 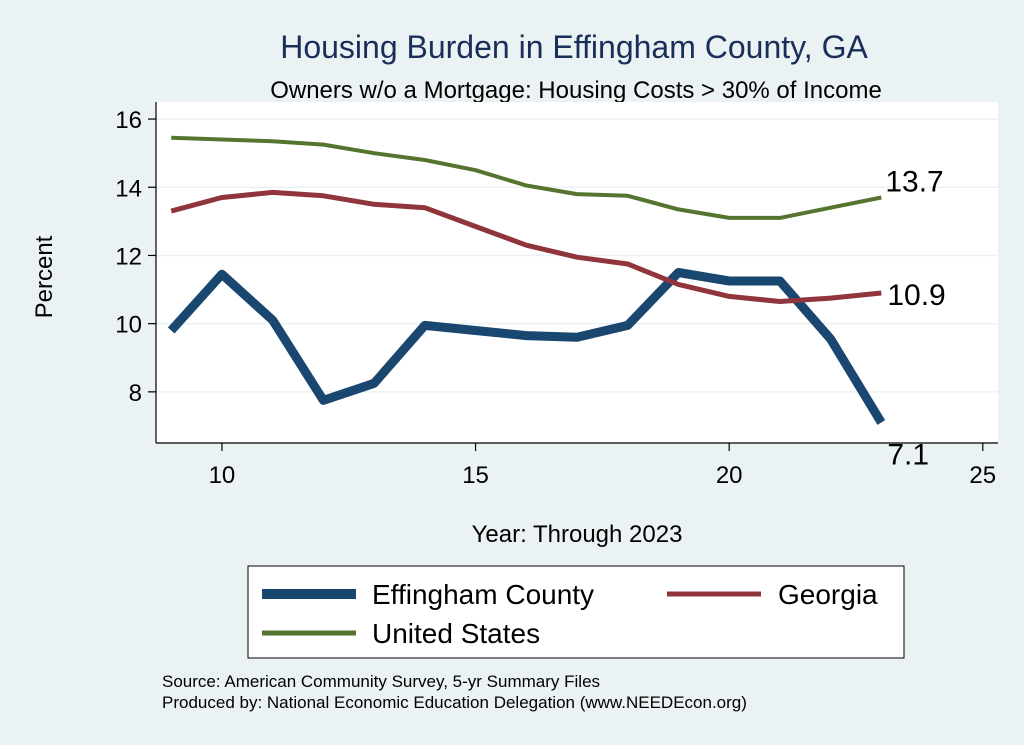 What do you see at coordinates (128, 188) in the screenshot?
I see `y-tick-label-14: 14` at bounding box center [128, 188].